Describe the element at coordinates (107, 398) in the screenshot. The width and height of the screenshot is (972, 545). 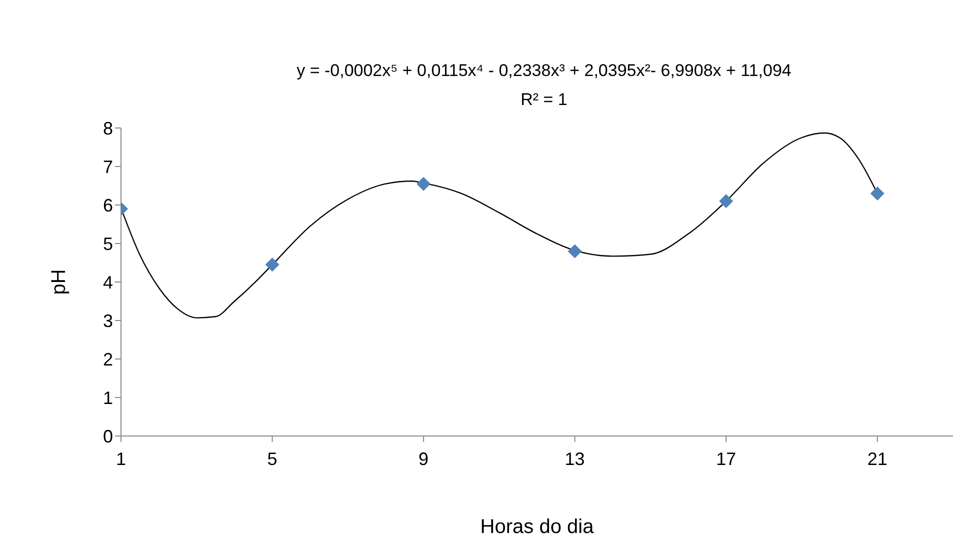
I see `y-tick-label: 1` at that location.